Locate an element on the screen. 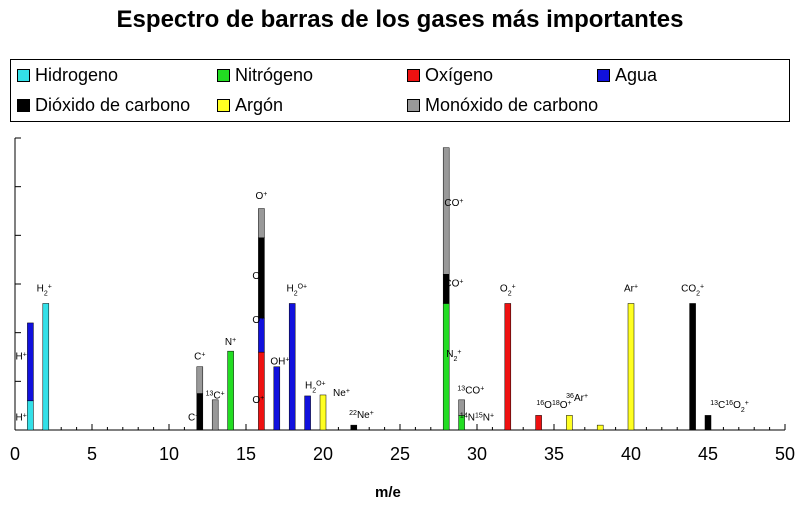 The height and width of the screenshot is (508, 800). legend-item-co2: Dióxido de carbono is located at coordinates (103, 105).